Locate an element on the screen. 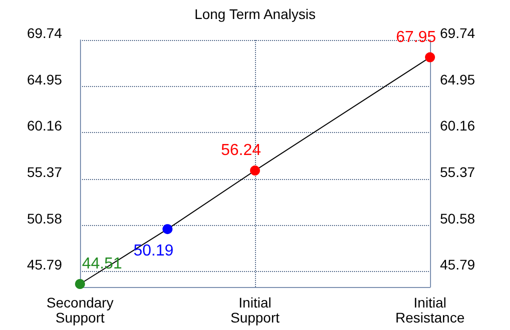  data-label: 67.95 is located at coordinates (416, 37).